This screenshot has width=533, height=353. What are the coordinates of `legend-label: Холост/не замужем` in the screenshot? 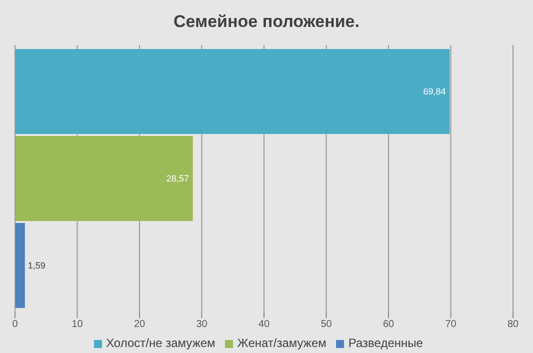 It's located at (161, 343).